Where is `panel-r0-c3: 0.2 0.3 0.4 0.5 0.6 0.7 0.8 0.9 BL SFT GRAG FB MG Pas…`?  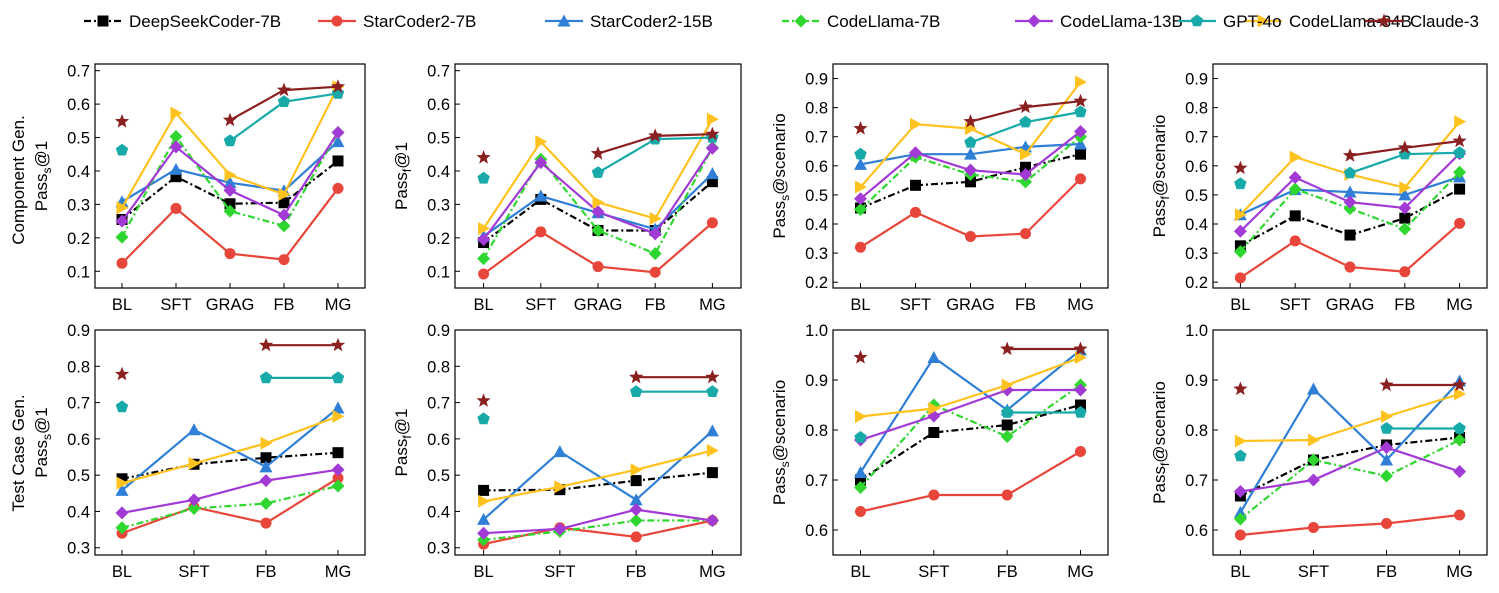
panel-r0-c3: 0.2 0.3 0.4 0.5 0.6 0.7 0.8 0.9 BL SFT GRAG FB MG Pas… is located at coordinates (1319, 188).